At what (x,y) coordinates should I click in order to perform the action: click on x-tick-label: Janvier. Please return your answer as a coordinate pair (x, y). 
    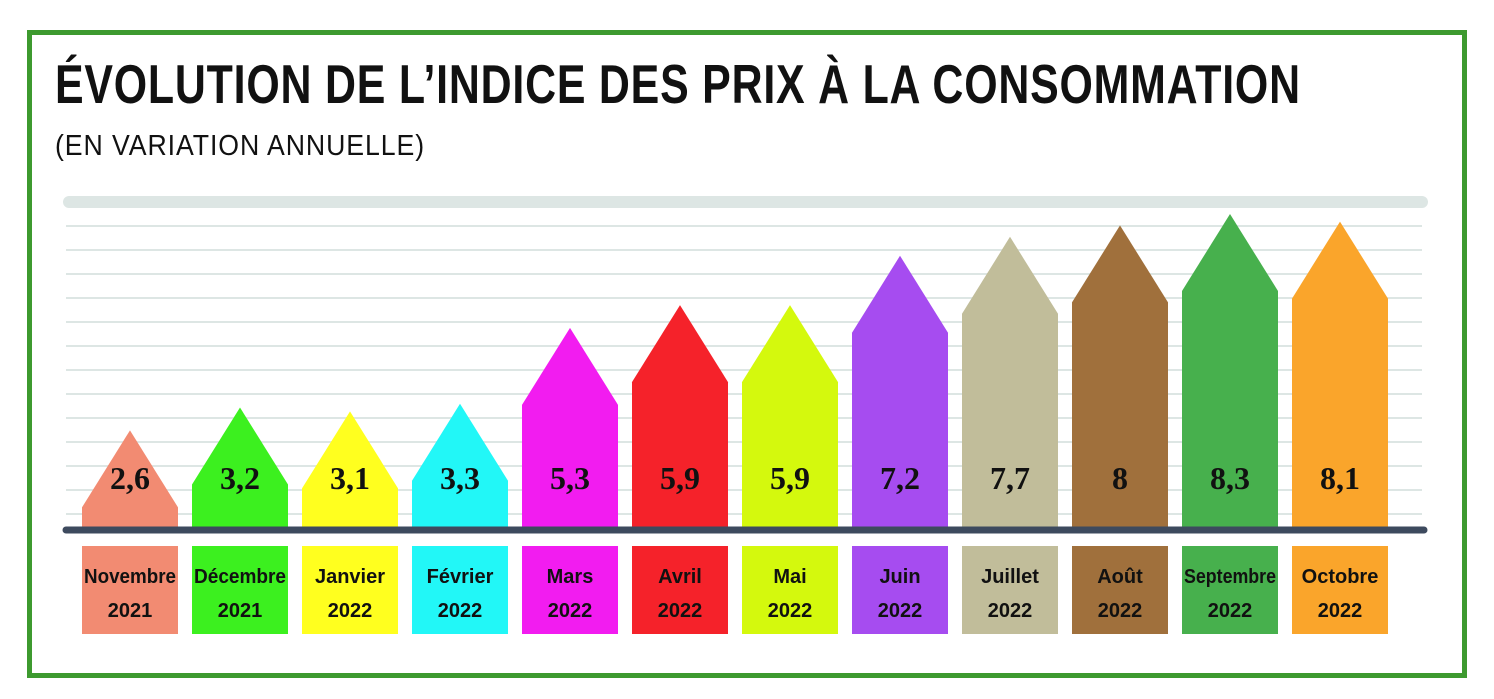
    Looking at the image, I should click on (350, 577).